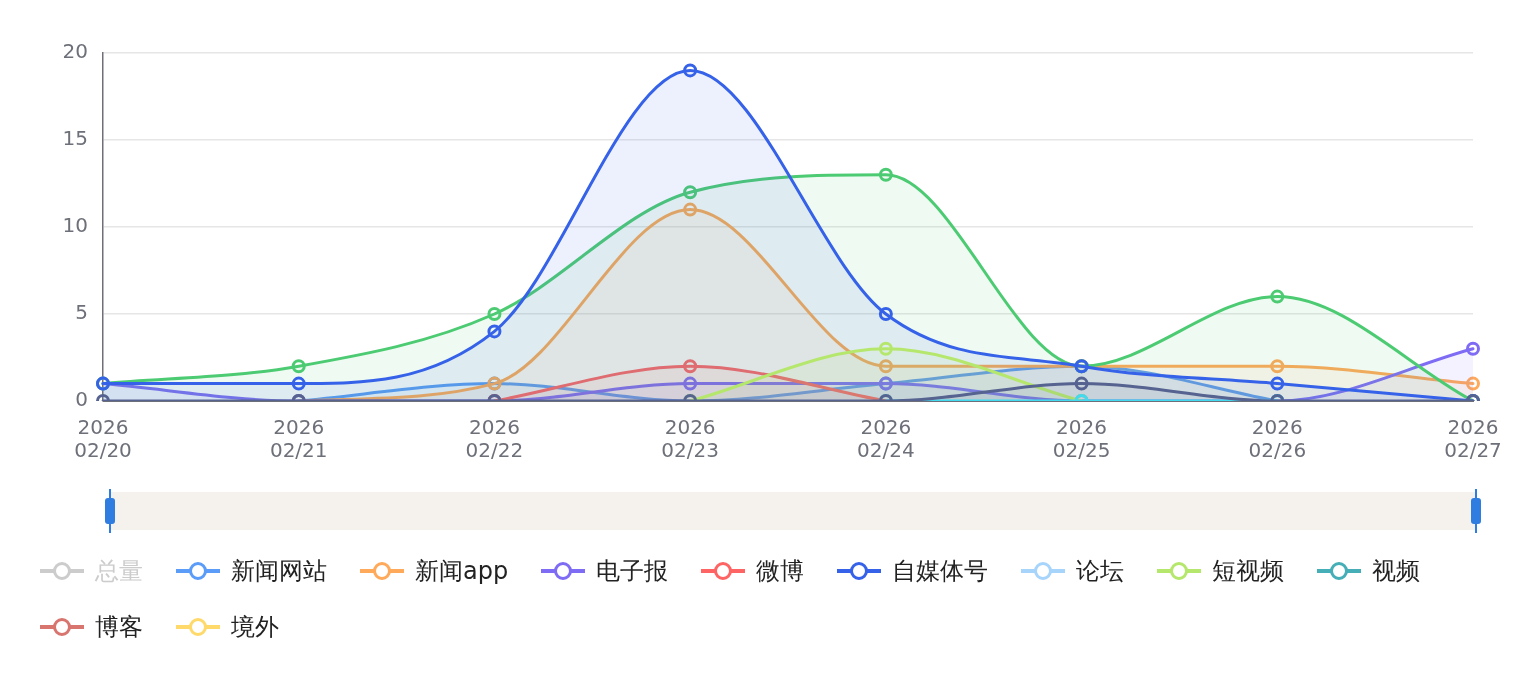 This screenshot has width=1535, height=680. Describe the element at coordinates (1248, 571) in the screenshot. I see `legend-label: 短视频` at that location.